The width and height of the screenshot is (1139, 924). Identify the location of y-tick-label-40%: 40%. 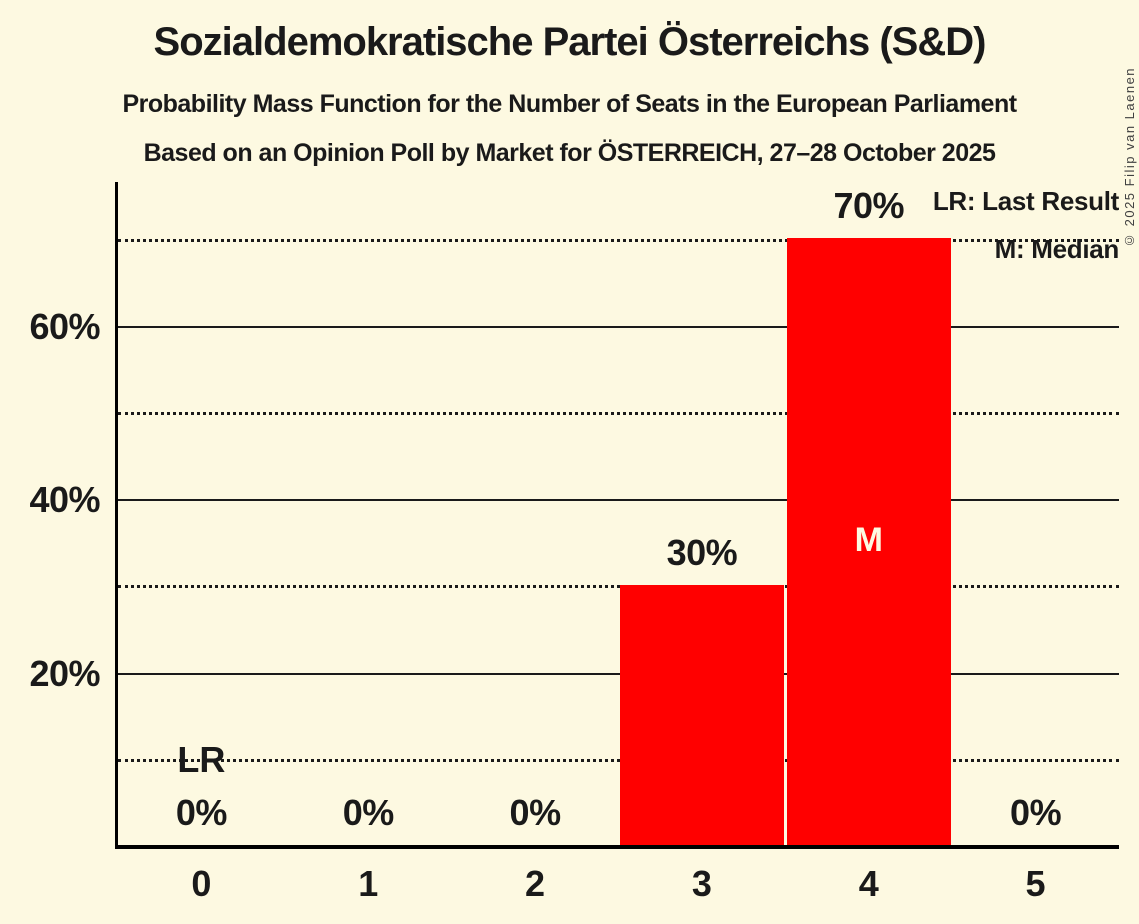
(64, 500).